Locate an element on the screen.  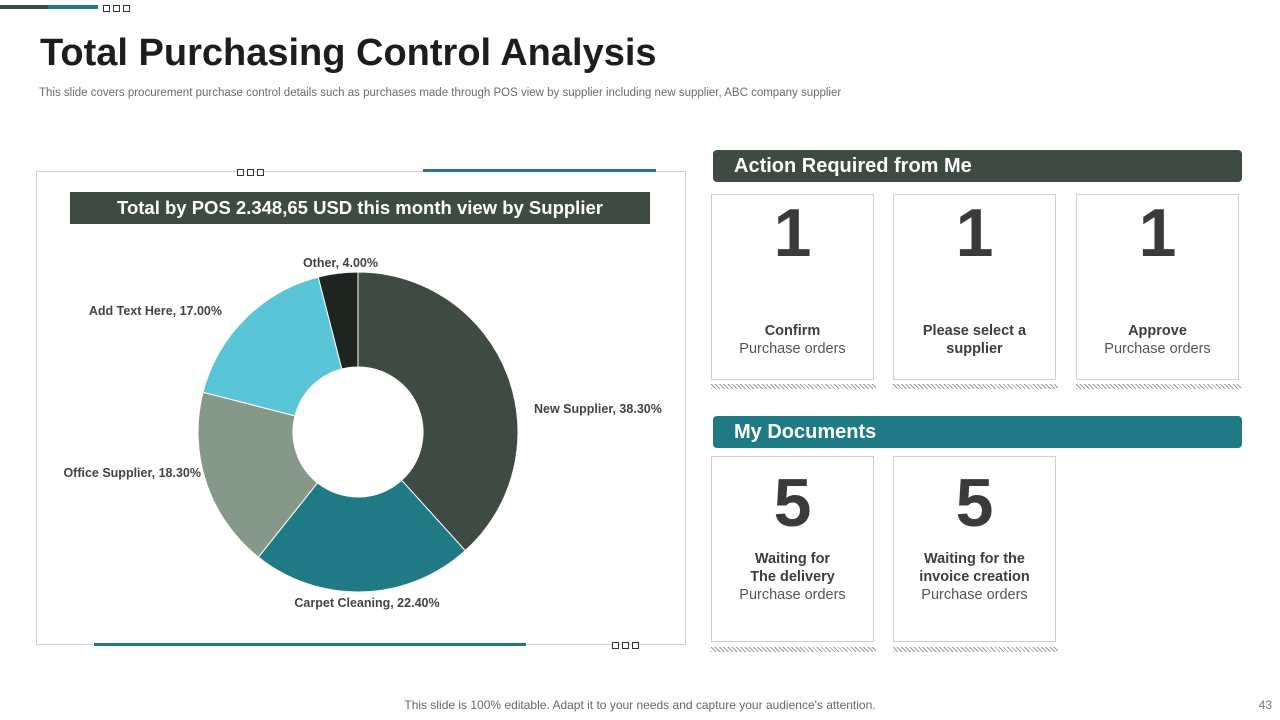
action-card-text: Approve Purchase orders is located at coordinates (1157, 340).